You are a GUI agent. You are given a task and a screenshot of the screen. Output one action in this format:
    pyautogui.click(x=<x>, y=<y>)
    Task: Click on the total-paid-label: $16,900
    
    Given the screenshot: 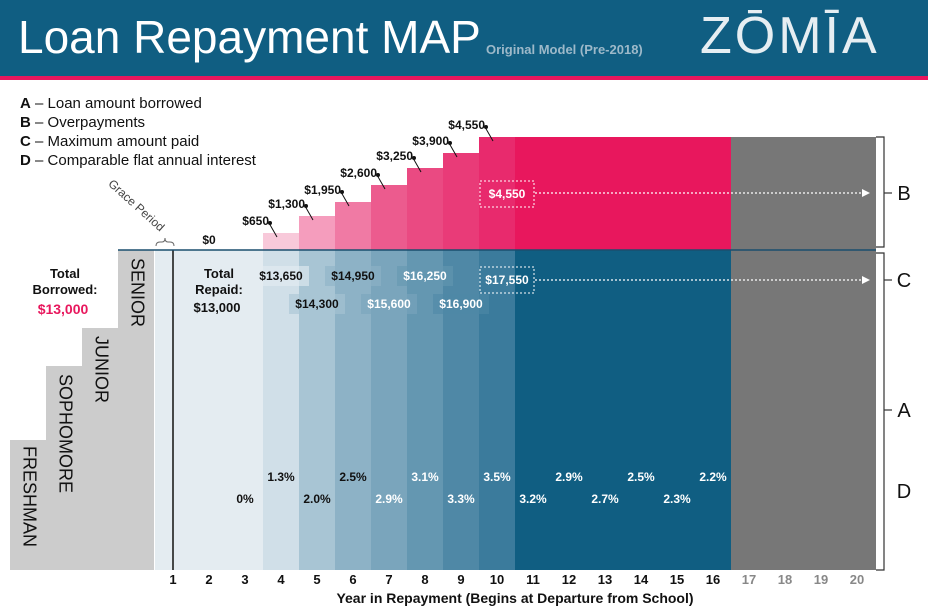 What is the action you would take?
    pyautogui.click(x=461, y=304)
    